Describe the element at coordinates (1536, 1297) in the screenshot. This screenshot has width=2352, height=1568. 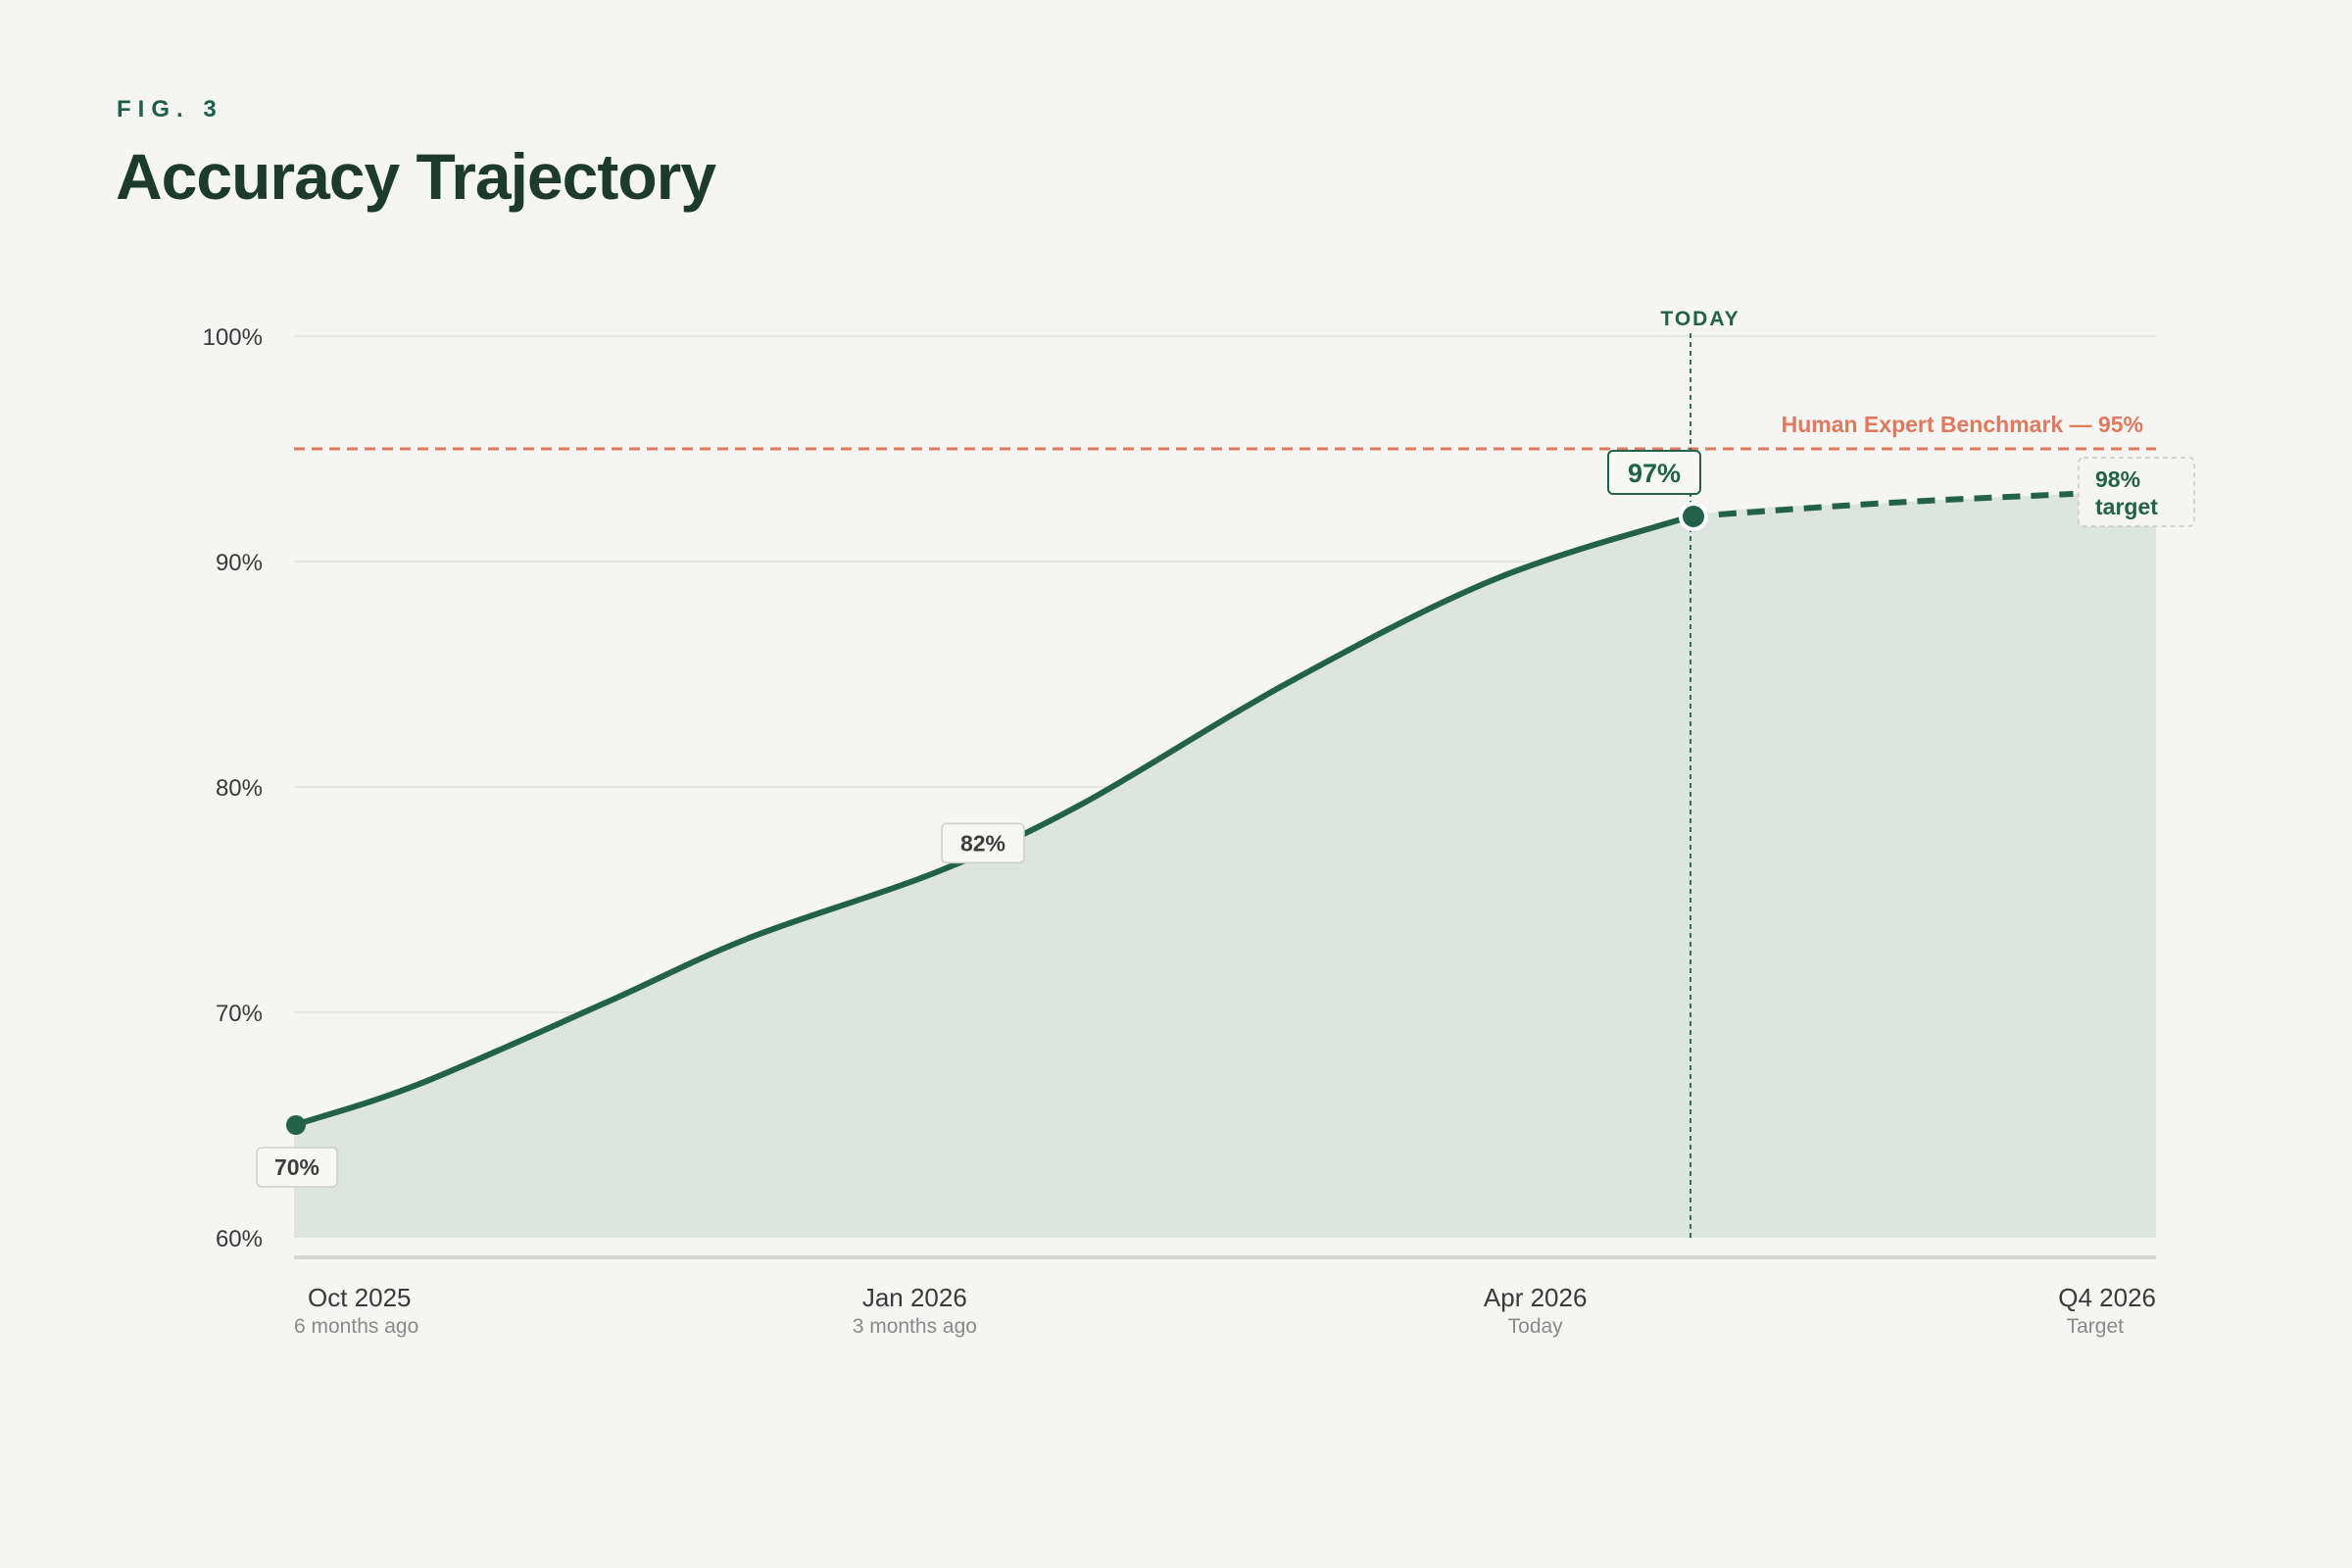
I see `x-tick-label: Apr 2026` at that location.